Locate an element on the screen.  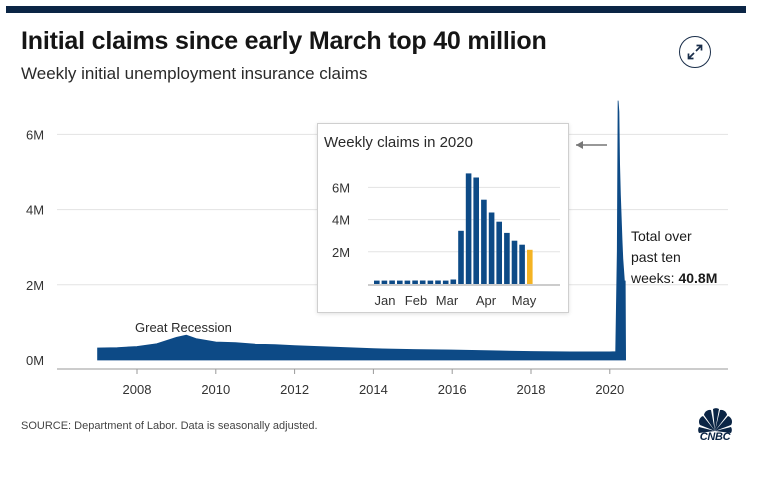
total-annotation: Total over past ten weeks: 40.8M is located at coordinates (674, 257).